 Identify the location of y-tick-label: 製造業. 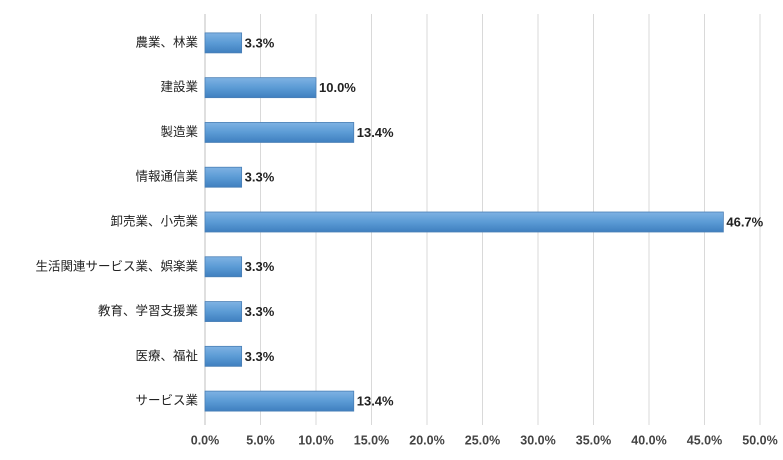
(179, 131).